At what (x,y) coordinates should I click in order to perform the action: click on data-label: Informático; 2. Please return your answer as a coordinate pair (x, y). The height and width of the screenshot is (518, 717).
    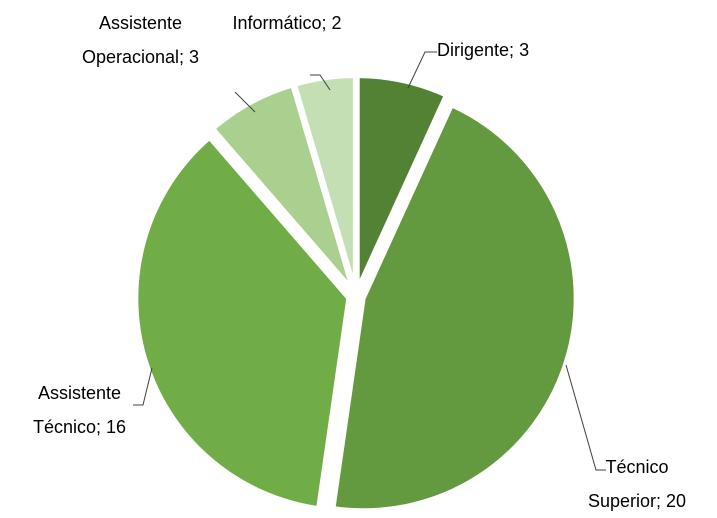
    Looking at the image, I should click on (287, 23).